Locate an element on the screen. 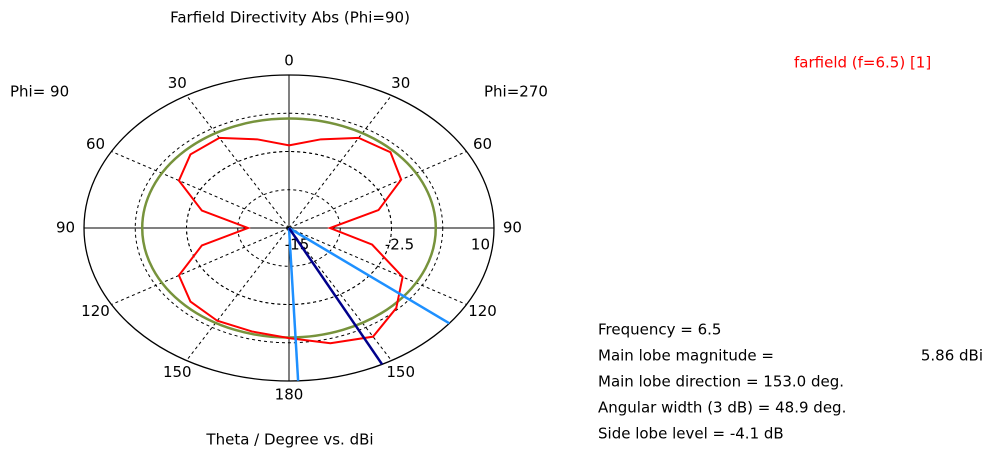 This screenshot has height=453, width=990. right-label: Phi=270 is located at coordinates (516, 92).